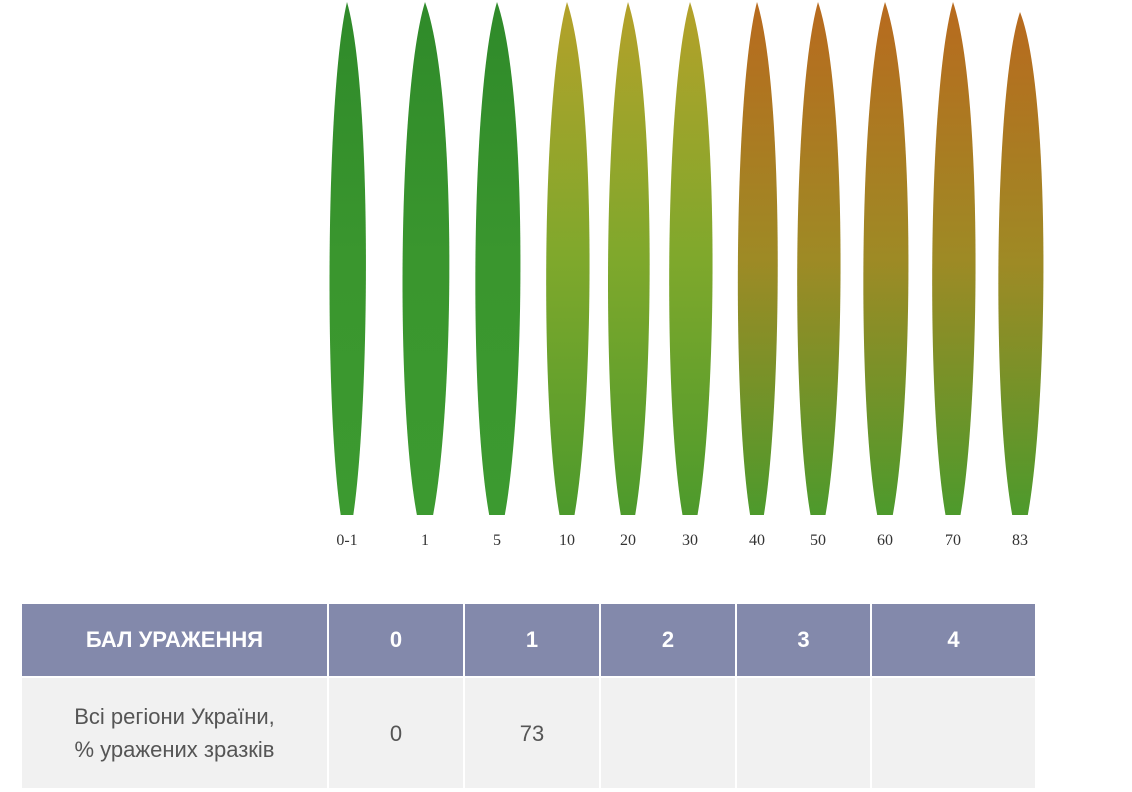  Describe the element at coordinates (425, 540) in the screenshot. I see `leaf-label: 1` at that location.